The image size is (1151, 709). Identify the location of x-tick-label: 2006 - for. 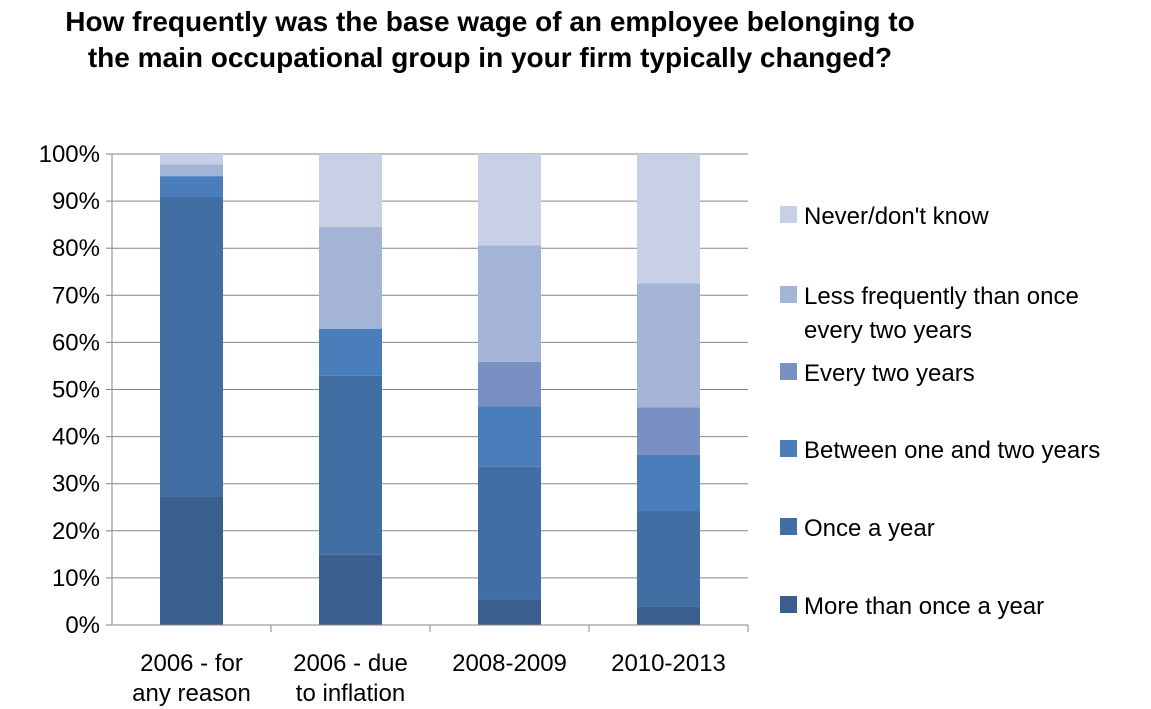
(191, 663).